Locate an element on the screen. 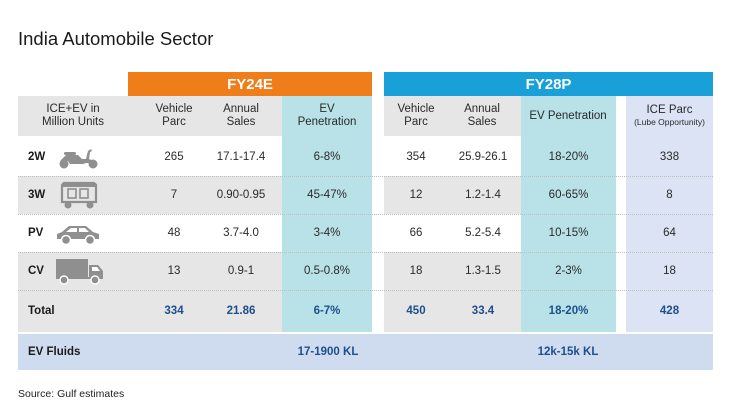 This screenshot has width=731, height=415. cell-3w-ice-parc: 8 is located at coordinates (669, 194).